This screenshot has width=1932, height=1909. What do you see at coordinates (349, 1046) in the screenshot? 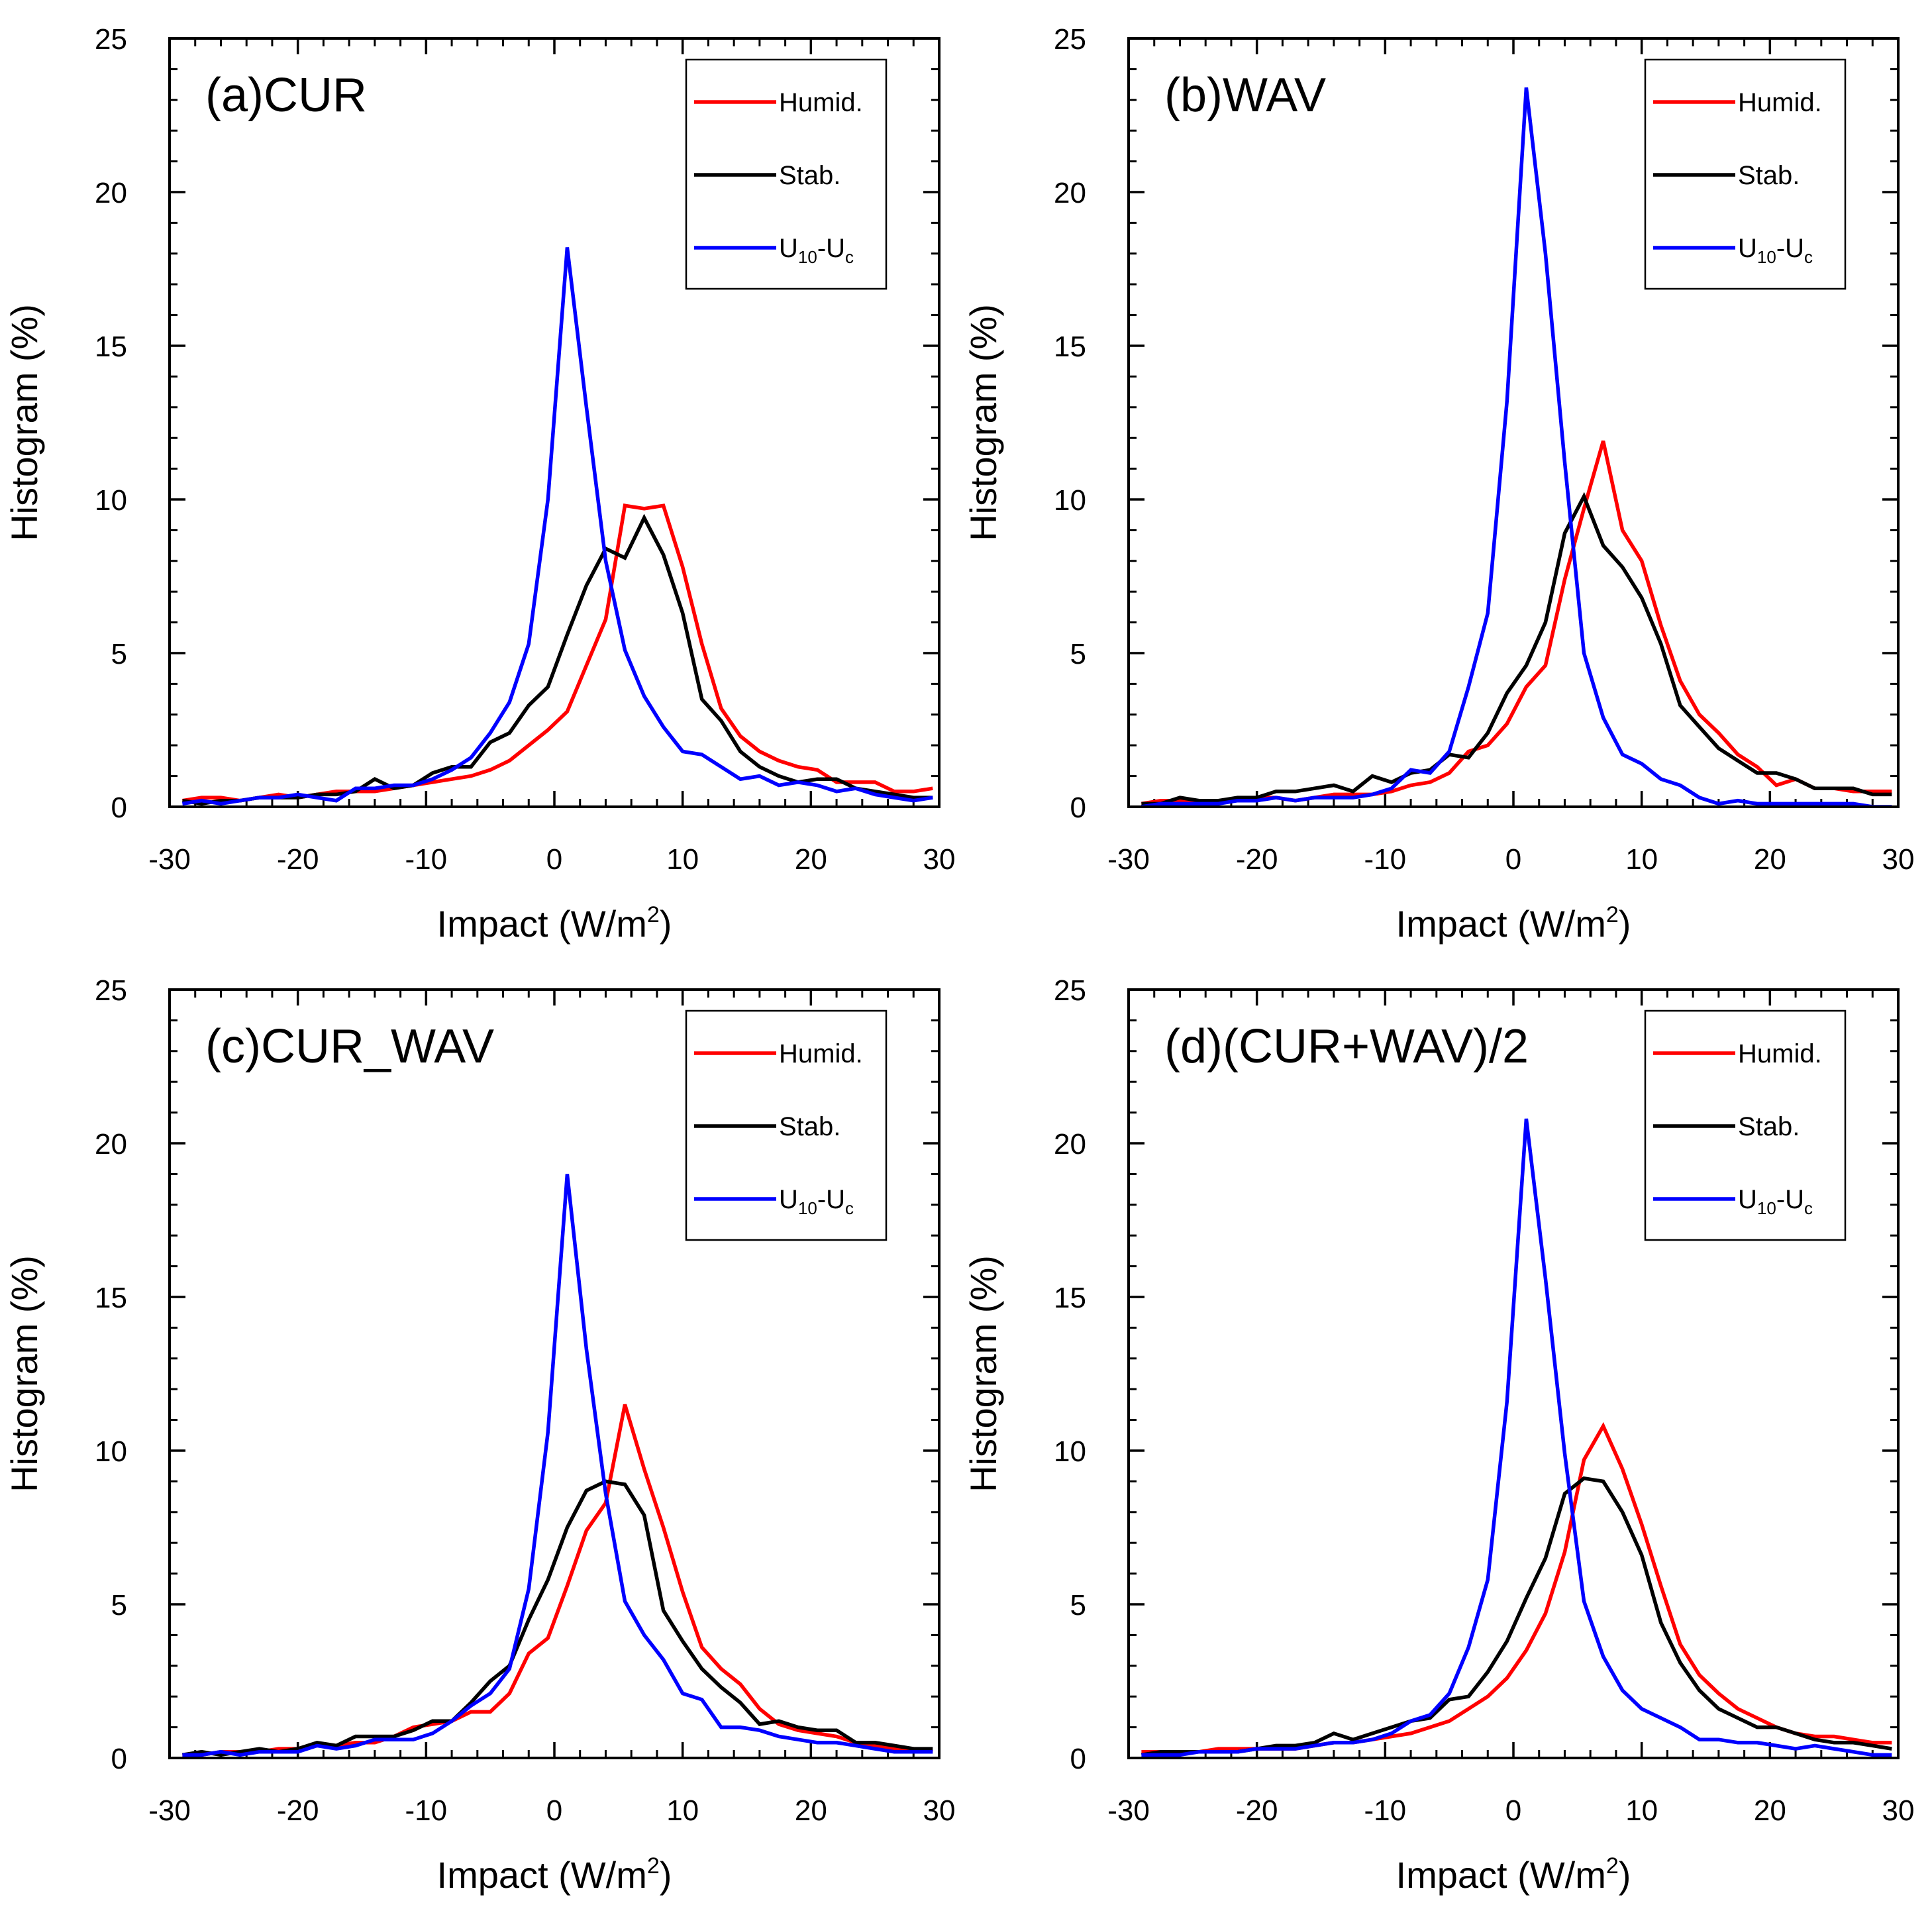
I see `panel-label: (c)CUR_WAV` at bounding box center [349, 1046].